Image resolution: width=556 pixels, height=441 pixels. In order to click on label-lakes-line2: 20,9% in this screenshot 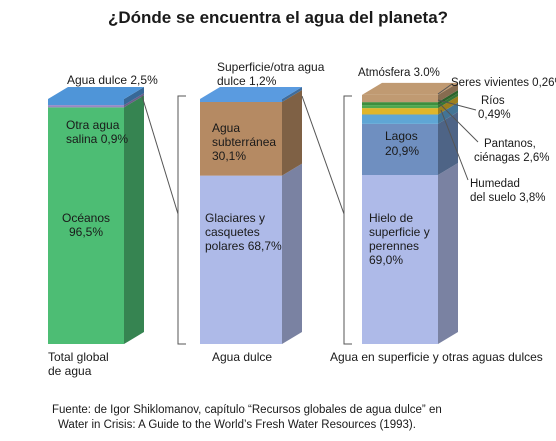, I will do `click(402, 151)`.